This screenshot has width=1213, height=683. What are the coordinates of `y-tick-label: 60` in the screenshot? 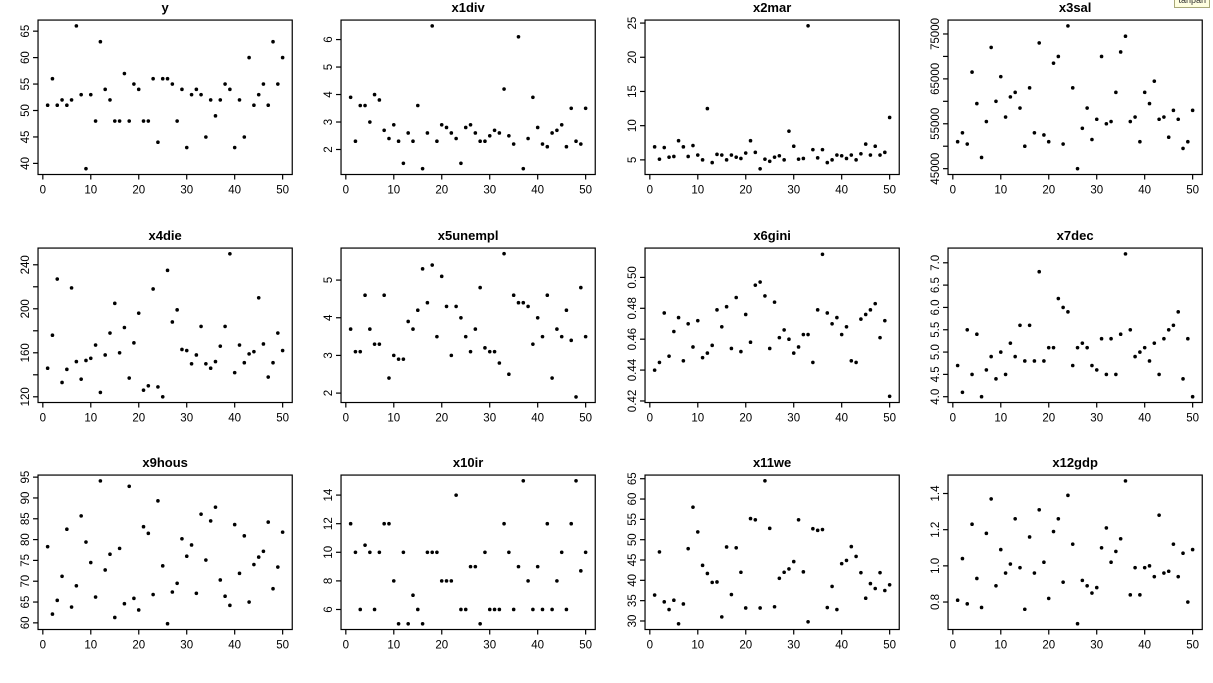 It's located at (633, 499).